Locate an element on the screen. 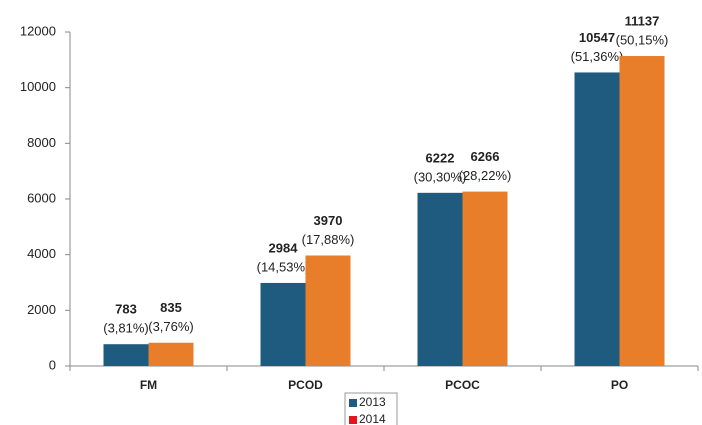 The width and height of the screenshot is (702, 425). share-label: (51,36%) is located at coordinates (597, 56).